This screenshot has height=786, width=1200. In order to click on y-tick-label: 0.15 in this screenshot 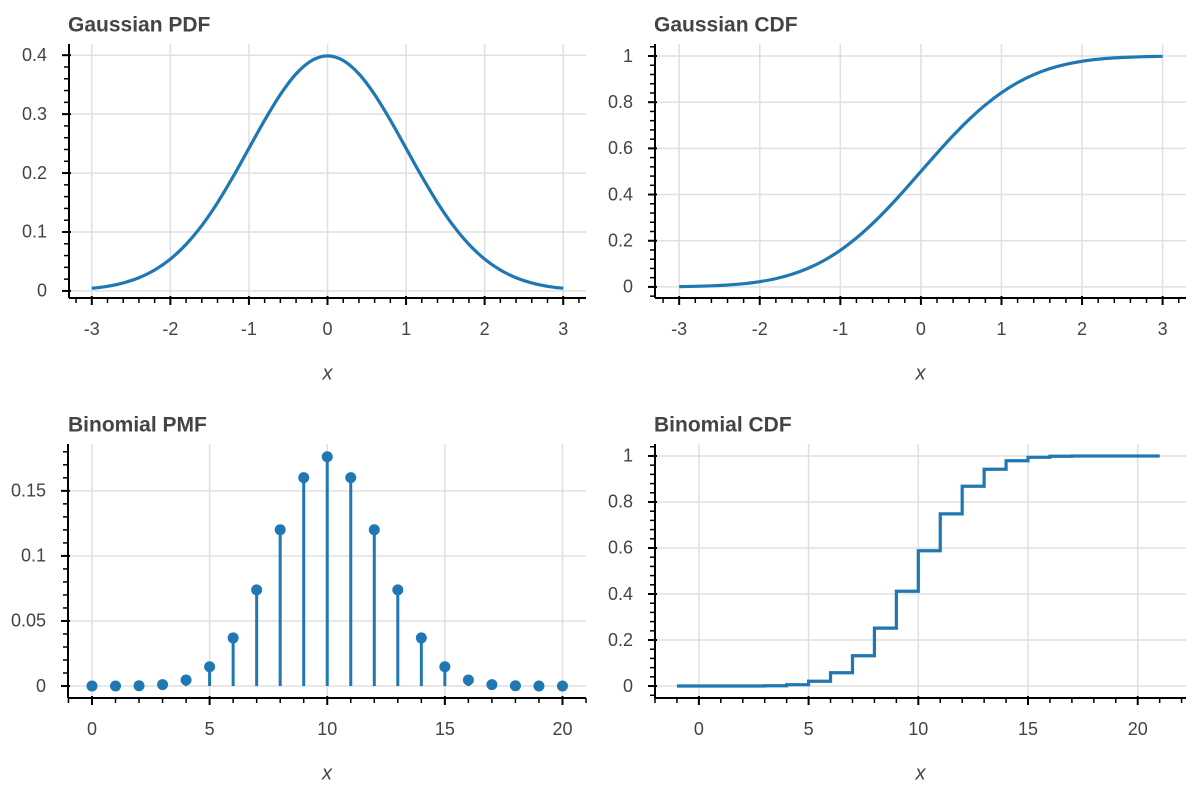, I will do `click(28, 491)`.